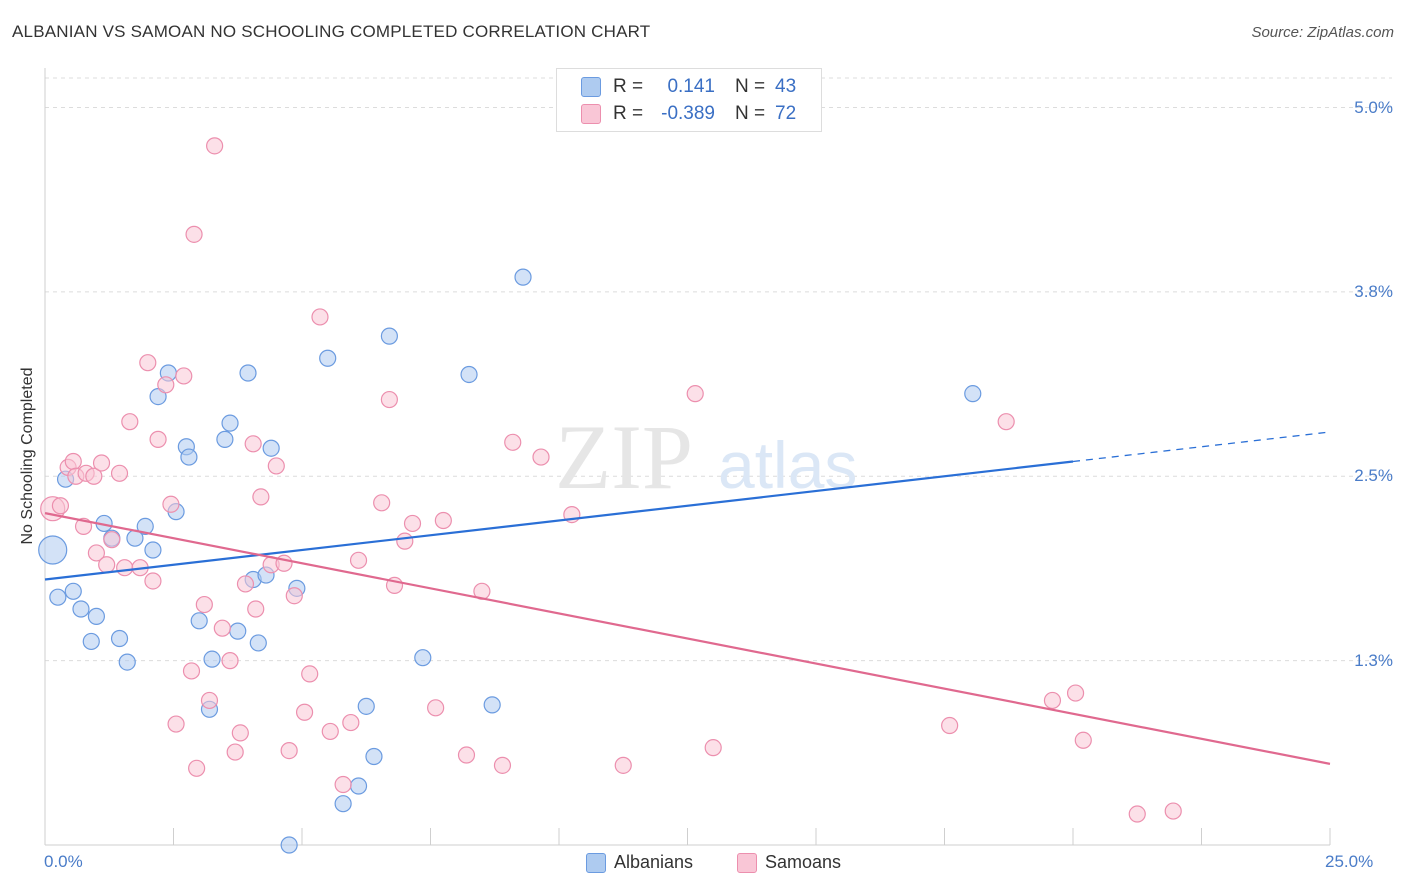  I want to click on series-label-albanians: Albanians, so click(654, 862).